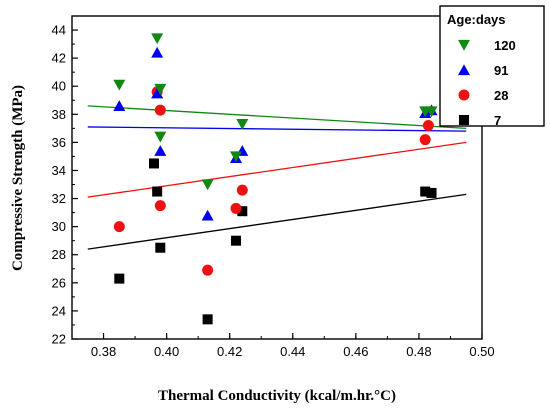 The image size is (550, 412). I want to click on x-tick-label: 0.50, so click(481, 351).